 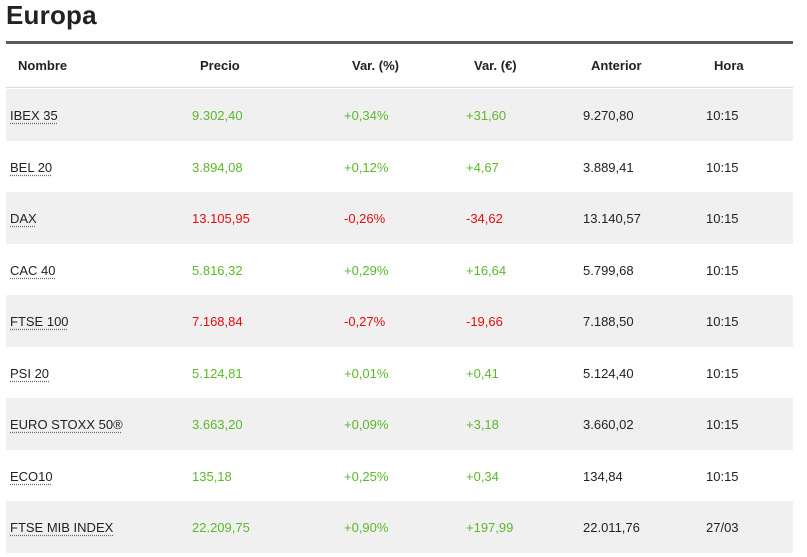 I want to click on header-nombre: Nombre, so click(x=43, y=65).